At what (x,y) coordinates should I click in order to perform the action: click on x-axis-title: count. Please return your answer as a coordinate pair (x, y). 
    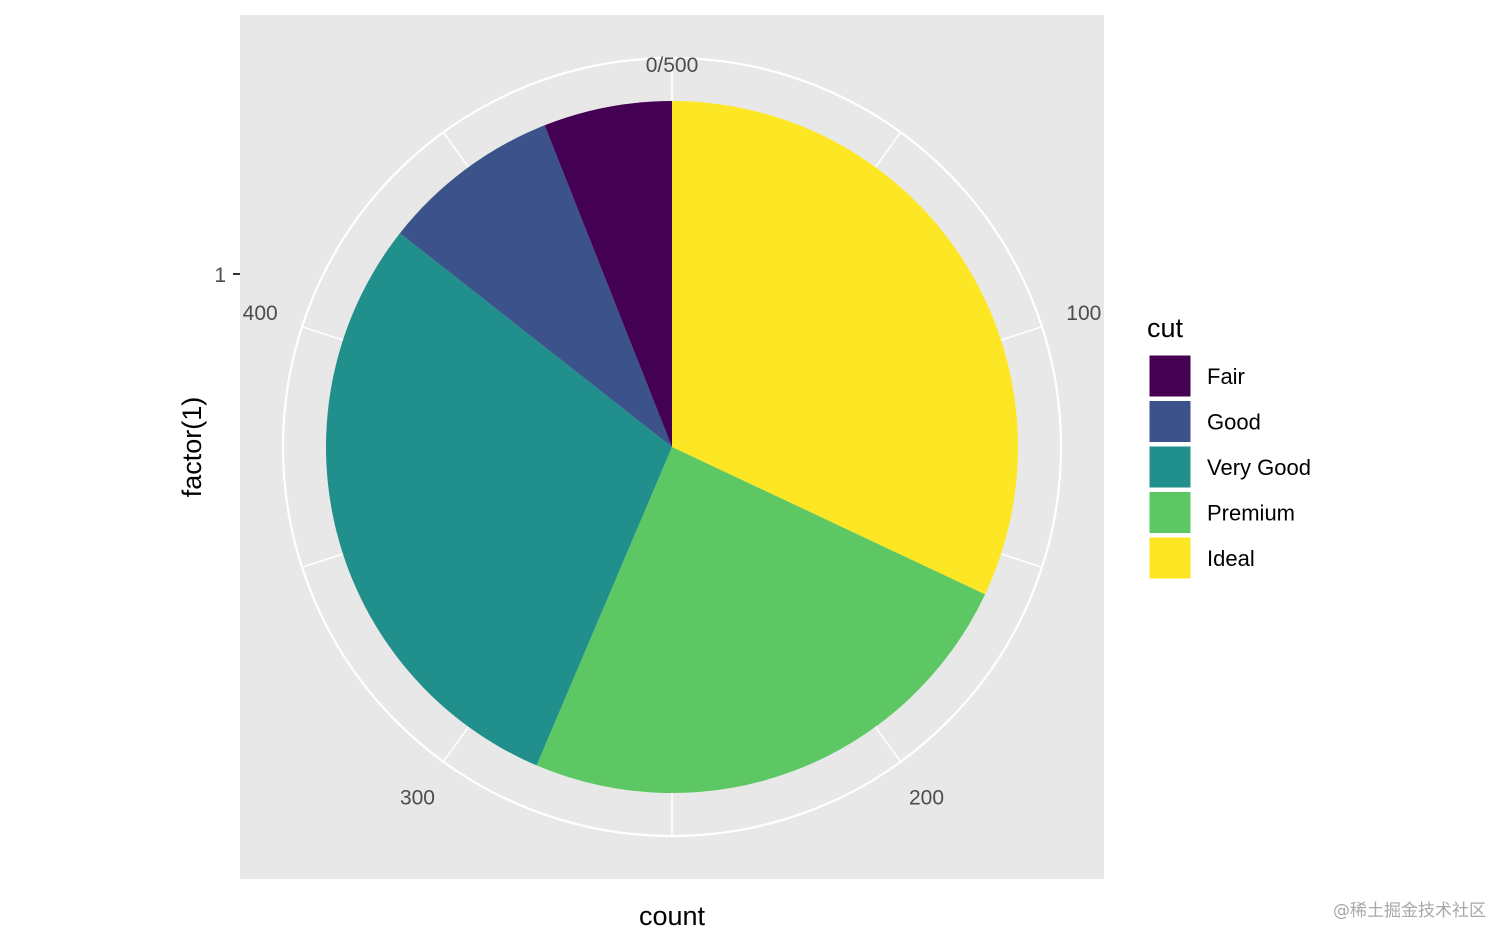
    Looking at the image, I should click on (672, 916).